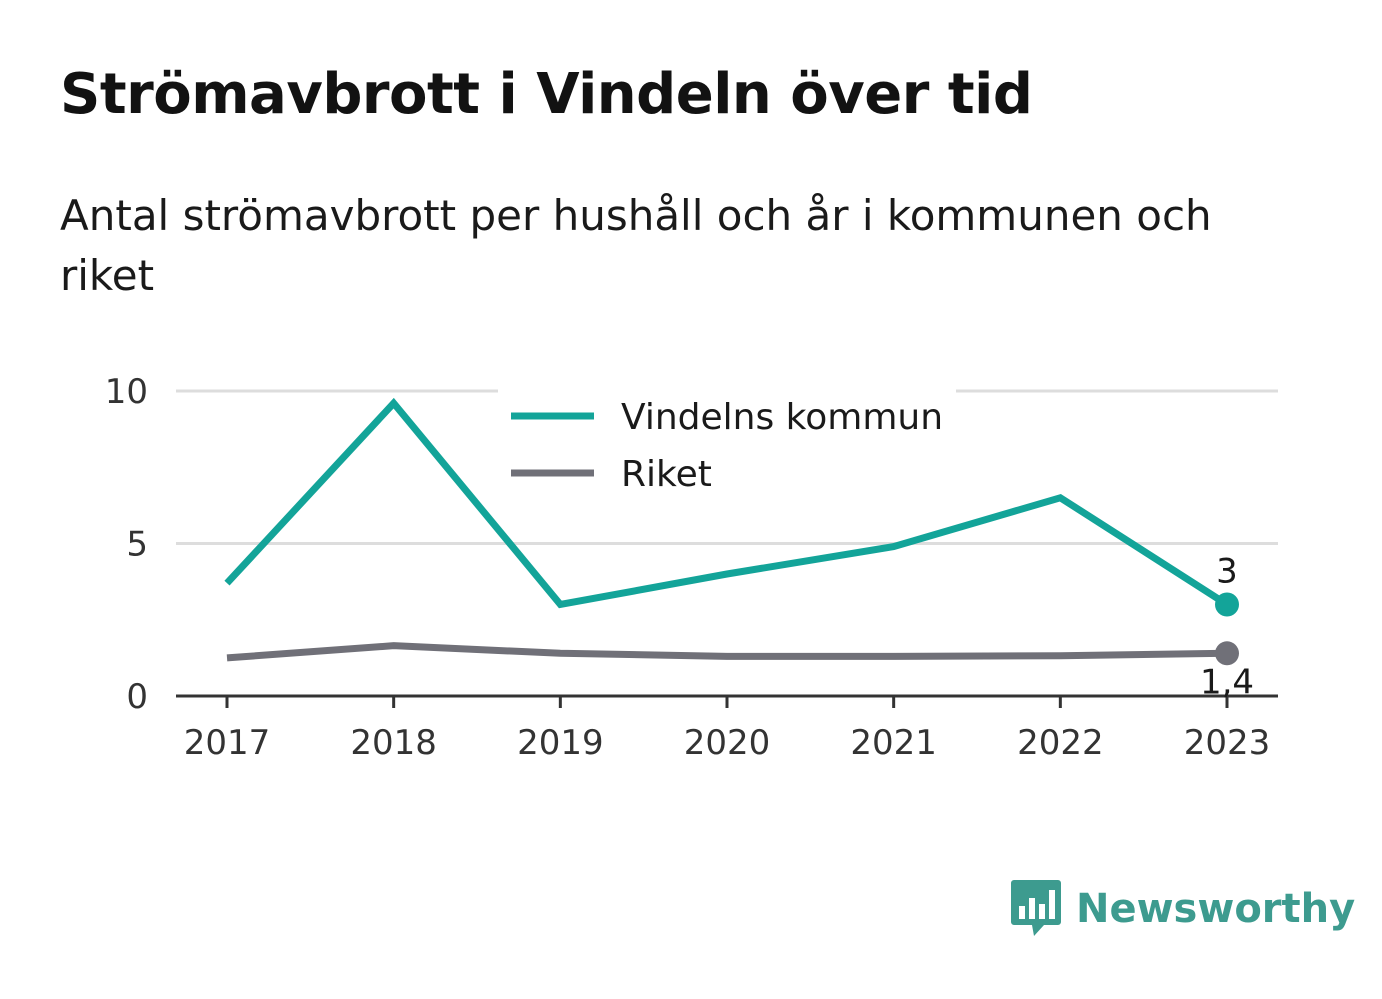  I want to click on end-label-riket: 1,4, so click(1227, 682).